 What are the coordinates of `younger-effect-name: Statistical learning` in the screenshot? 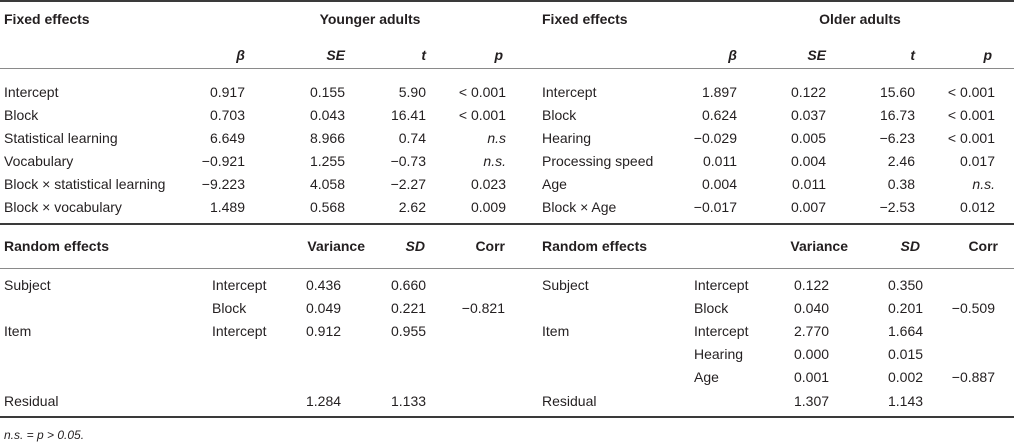 It's located at (61, 138).